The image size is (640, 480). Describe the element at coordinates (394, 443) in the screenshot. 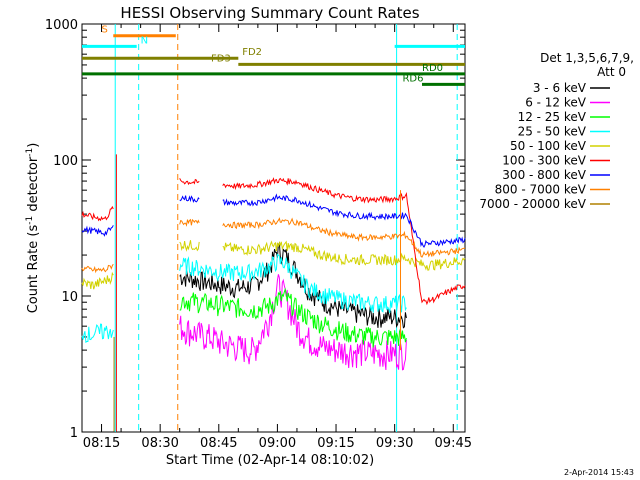

I see `x-tick-label: 09:30` at that location.